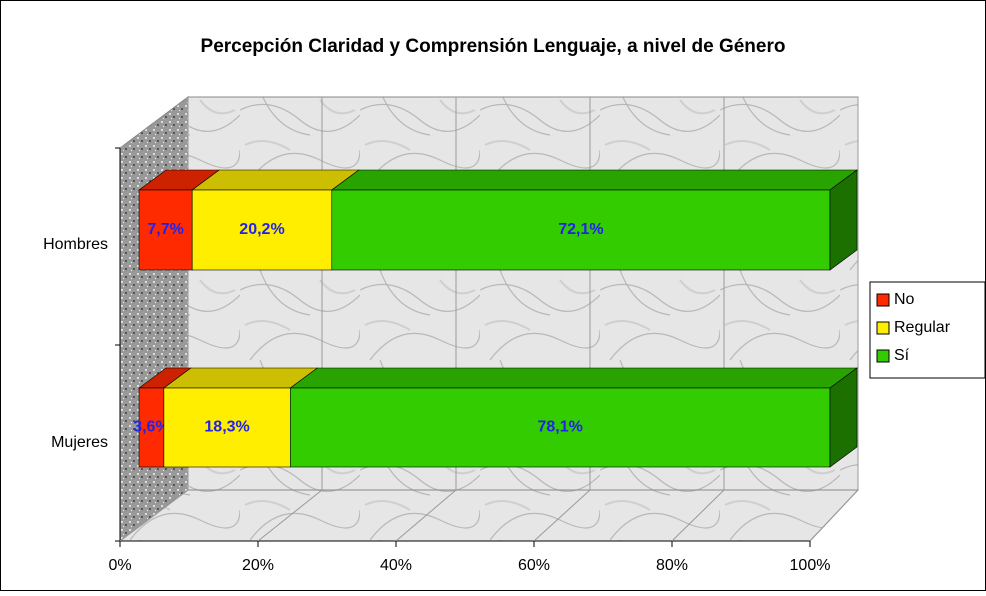 The width and height of the screenshot is (986, 596). Describe the element at coordinates (904, 299) in the screenshot. I see `legend-label: No` at that location.